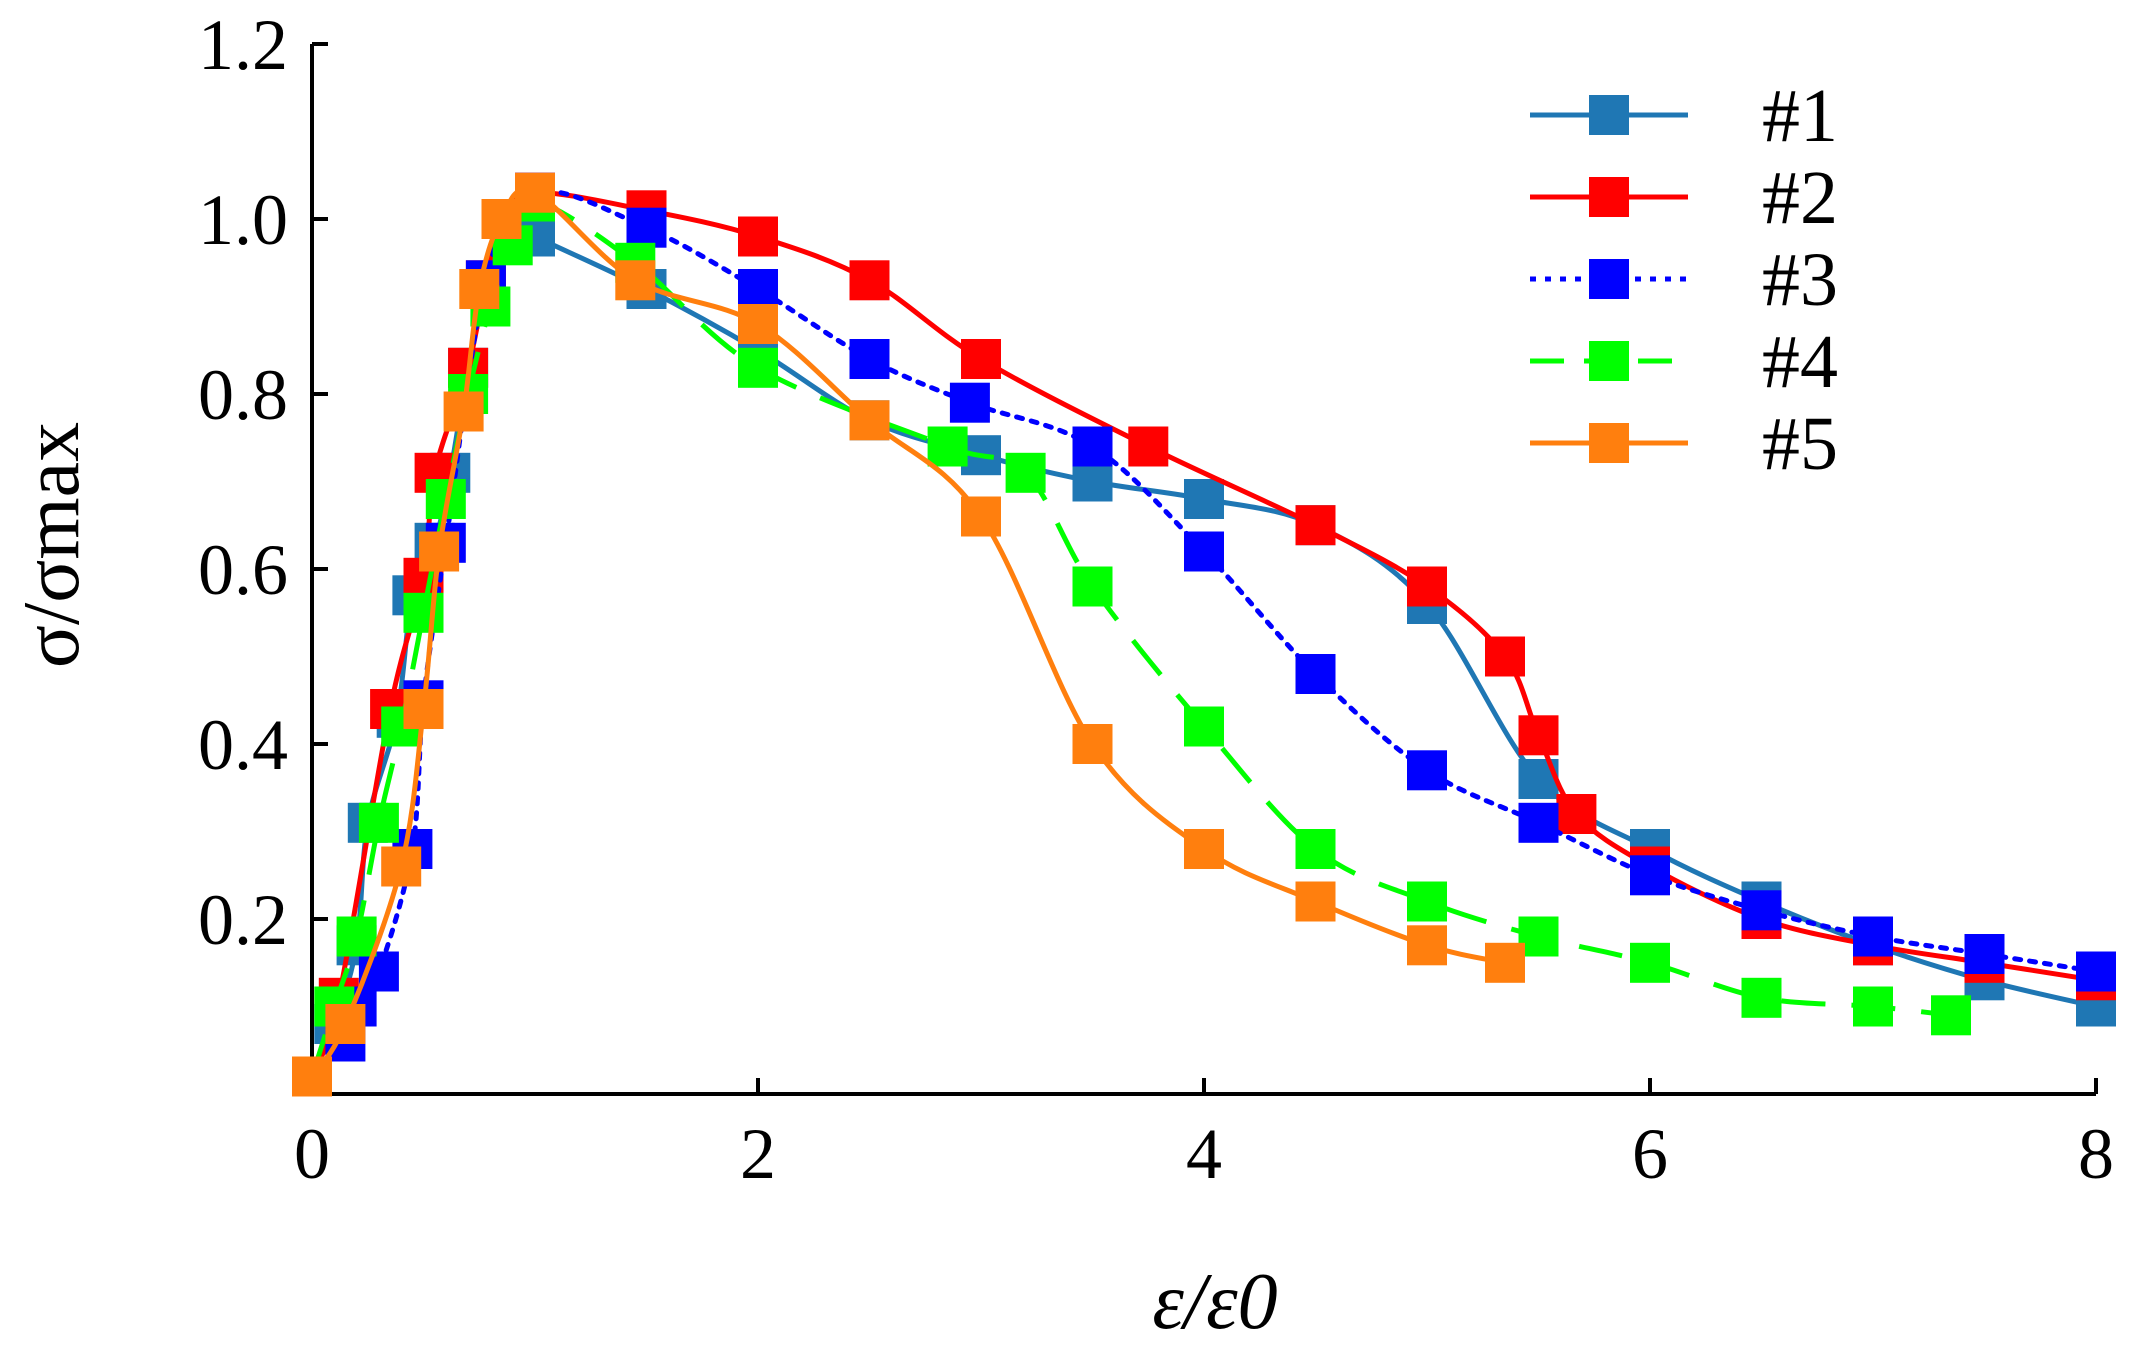 Image resolution: width=2138 pixels, height=1356 pixels. Describe the element at coordinates (243, 395) in the screenshot. I see `y-tick-label: 0.8` at that location.